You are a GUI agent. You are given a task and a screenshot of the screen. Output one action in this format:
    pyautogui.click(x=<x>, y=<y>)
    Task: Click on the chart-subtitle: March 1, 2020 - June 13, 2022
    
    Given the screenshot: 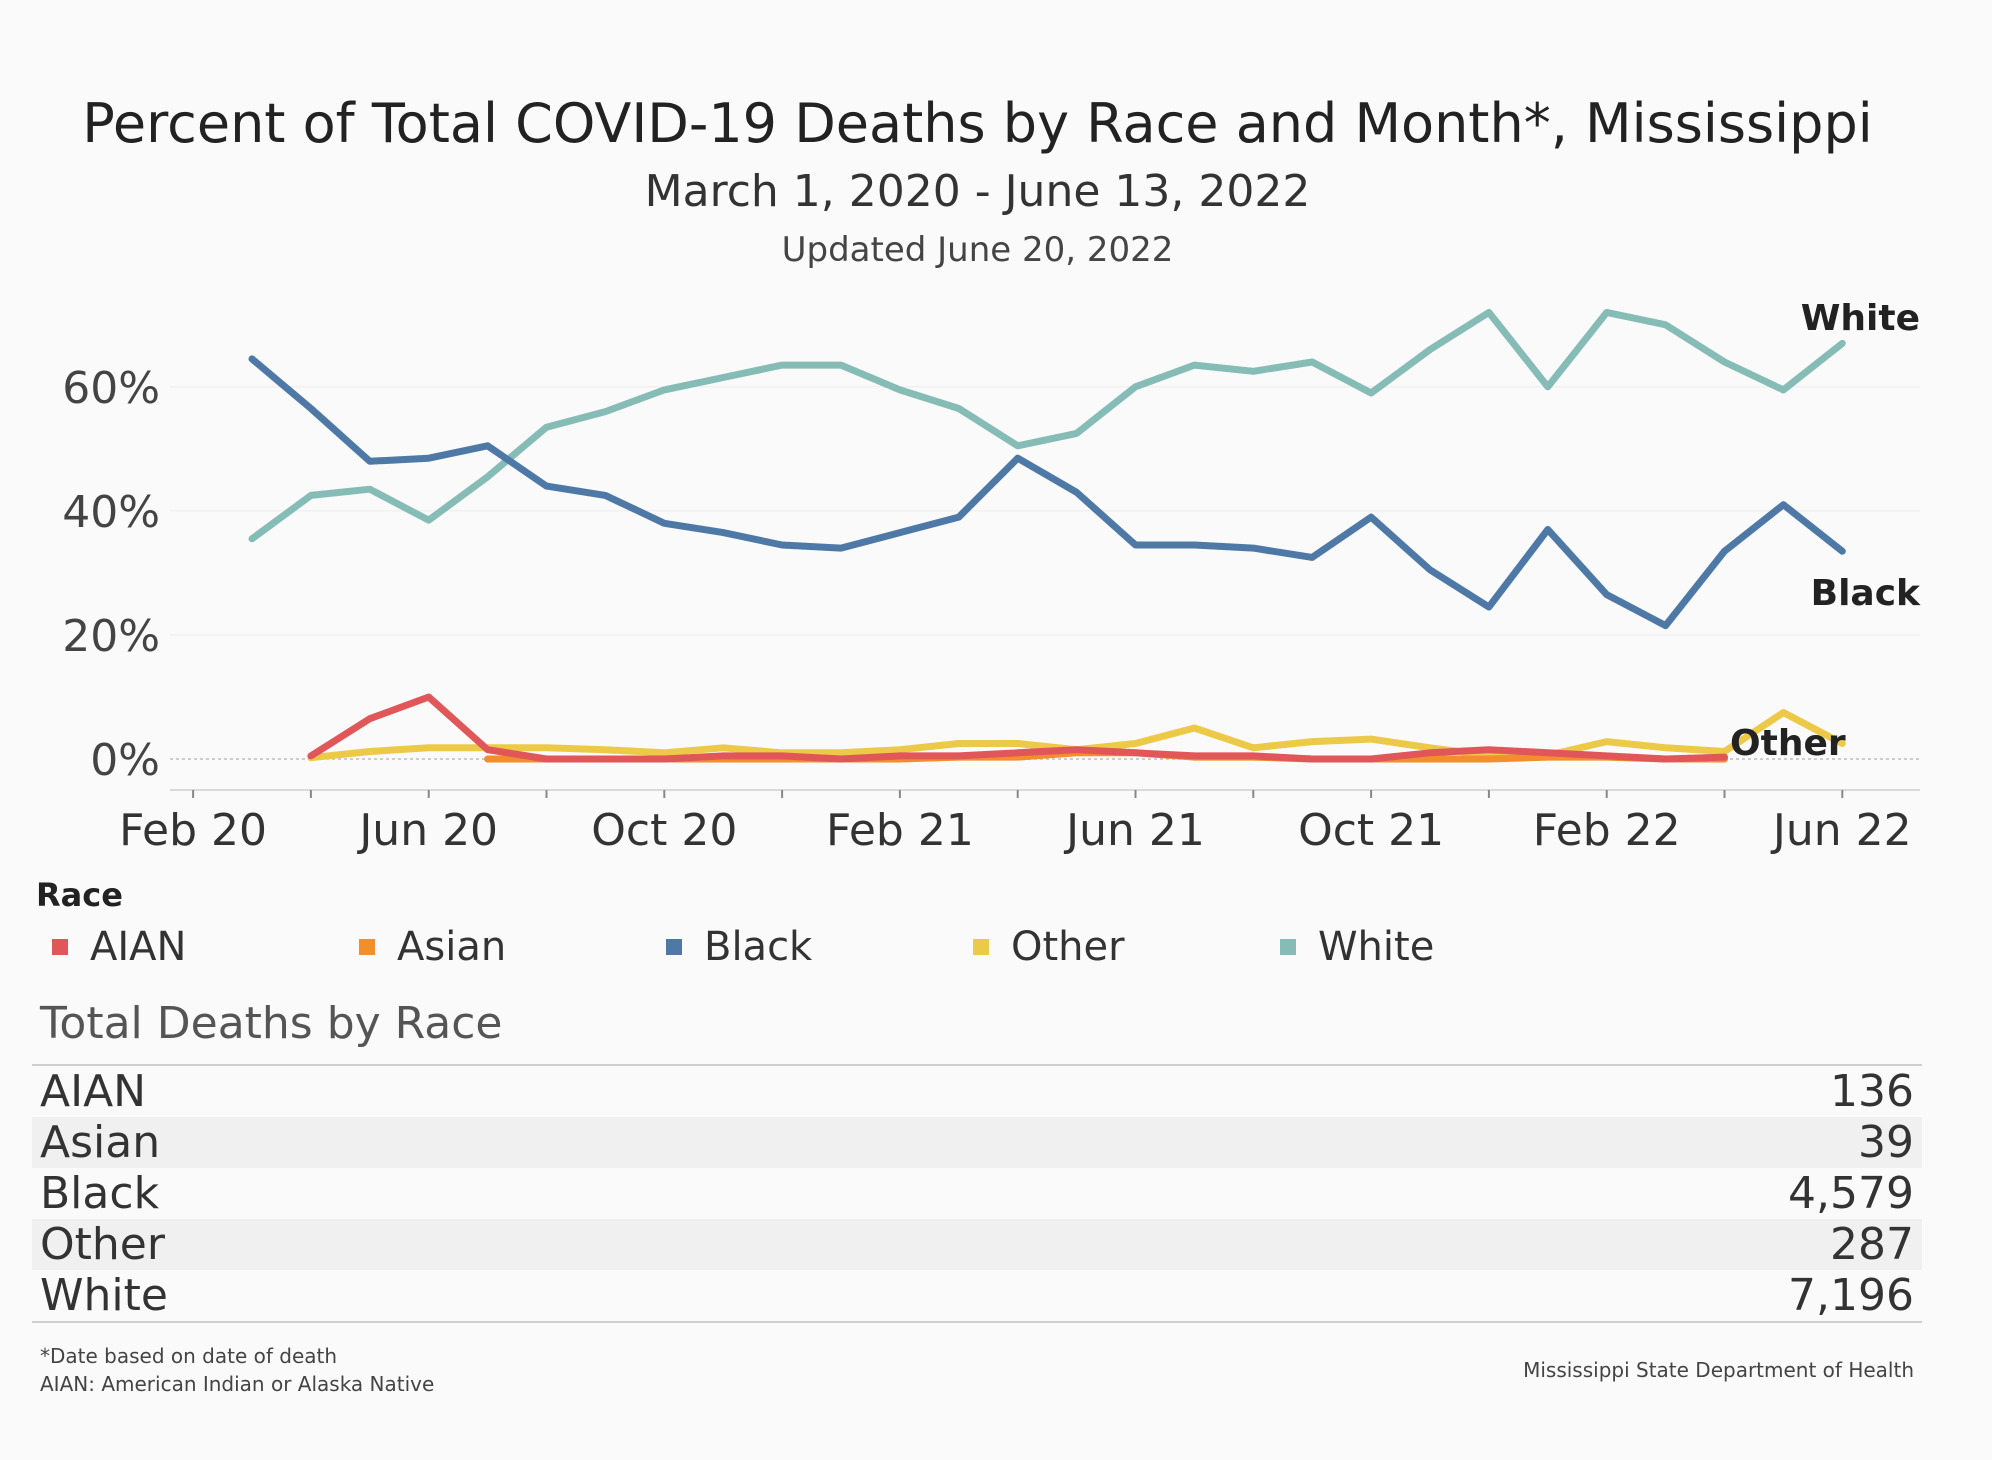 What is the action you would take?
    pyautogui.click(x=977, y=191)
    